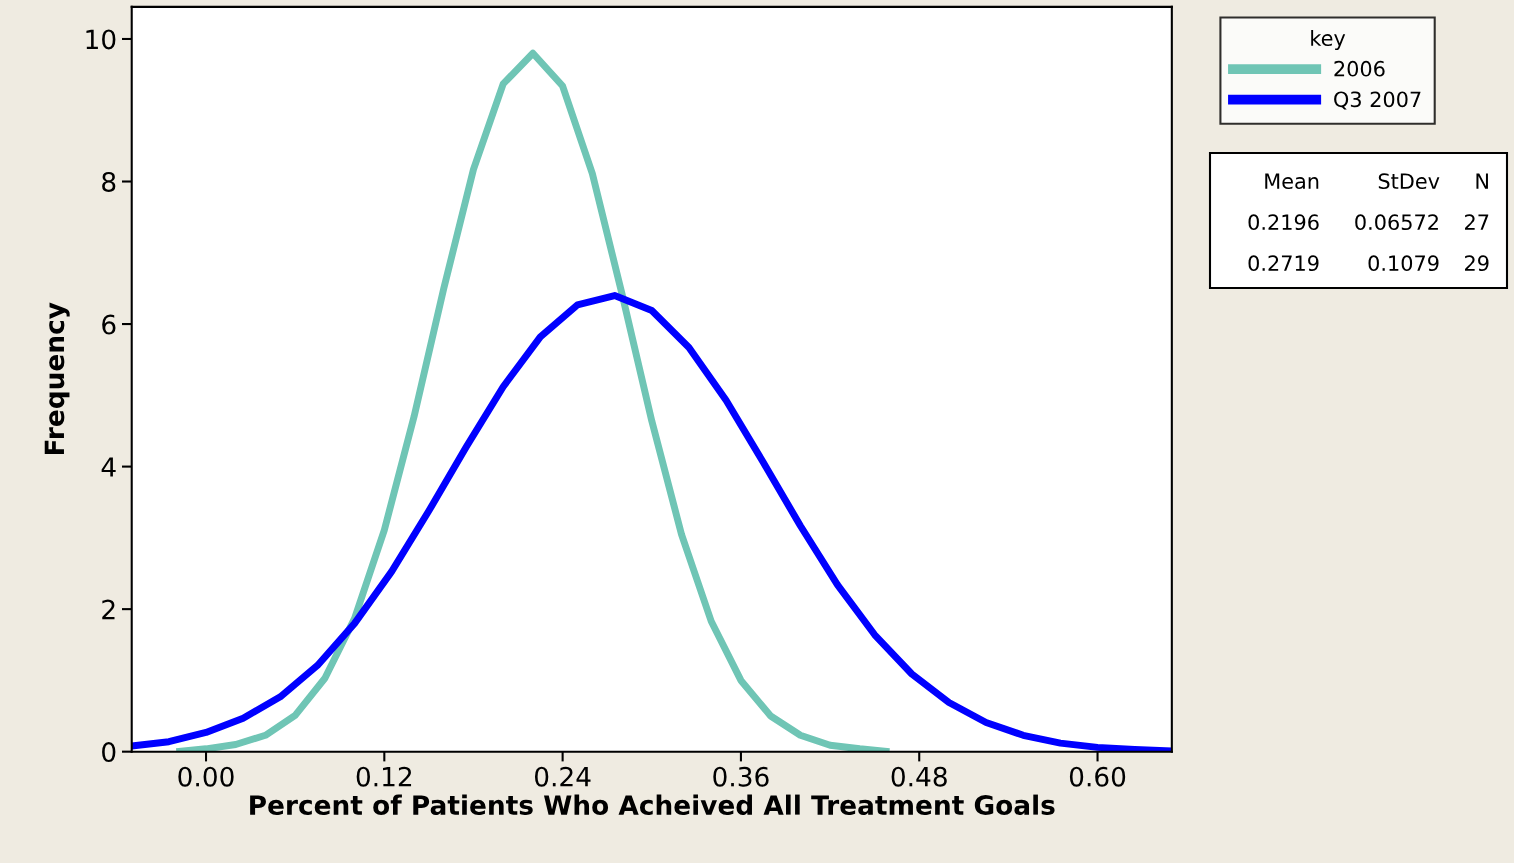 Image resolution: width=1514 pixels, height=863 pixels. I want to click on y-axis-title: Frequency, so click(57, 378).